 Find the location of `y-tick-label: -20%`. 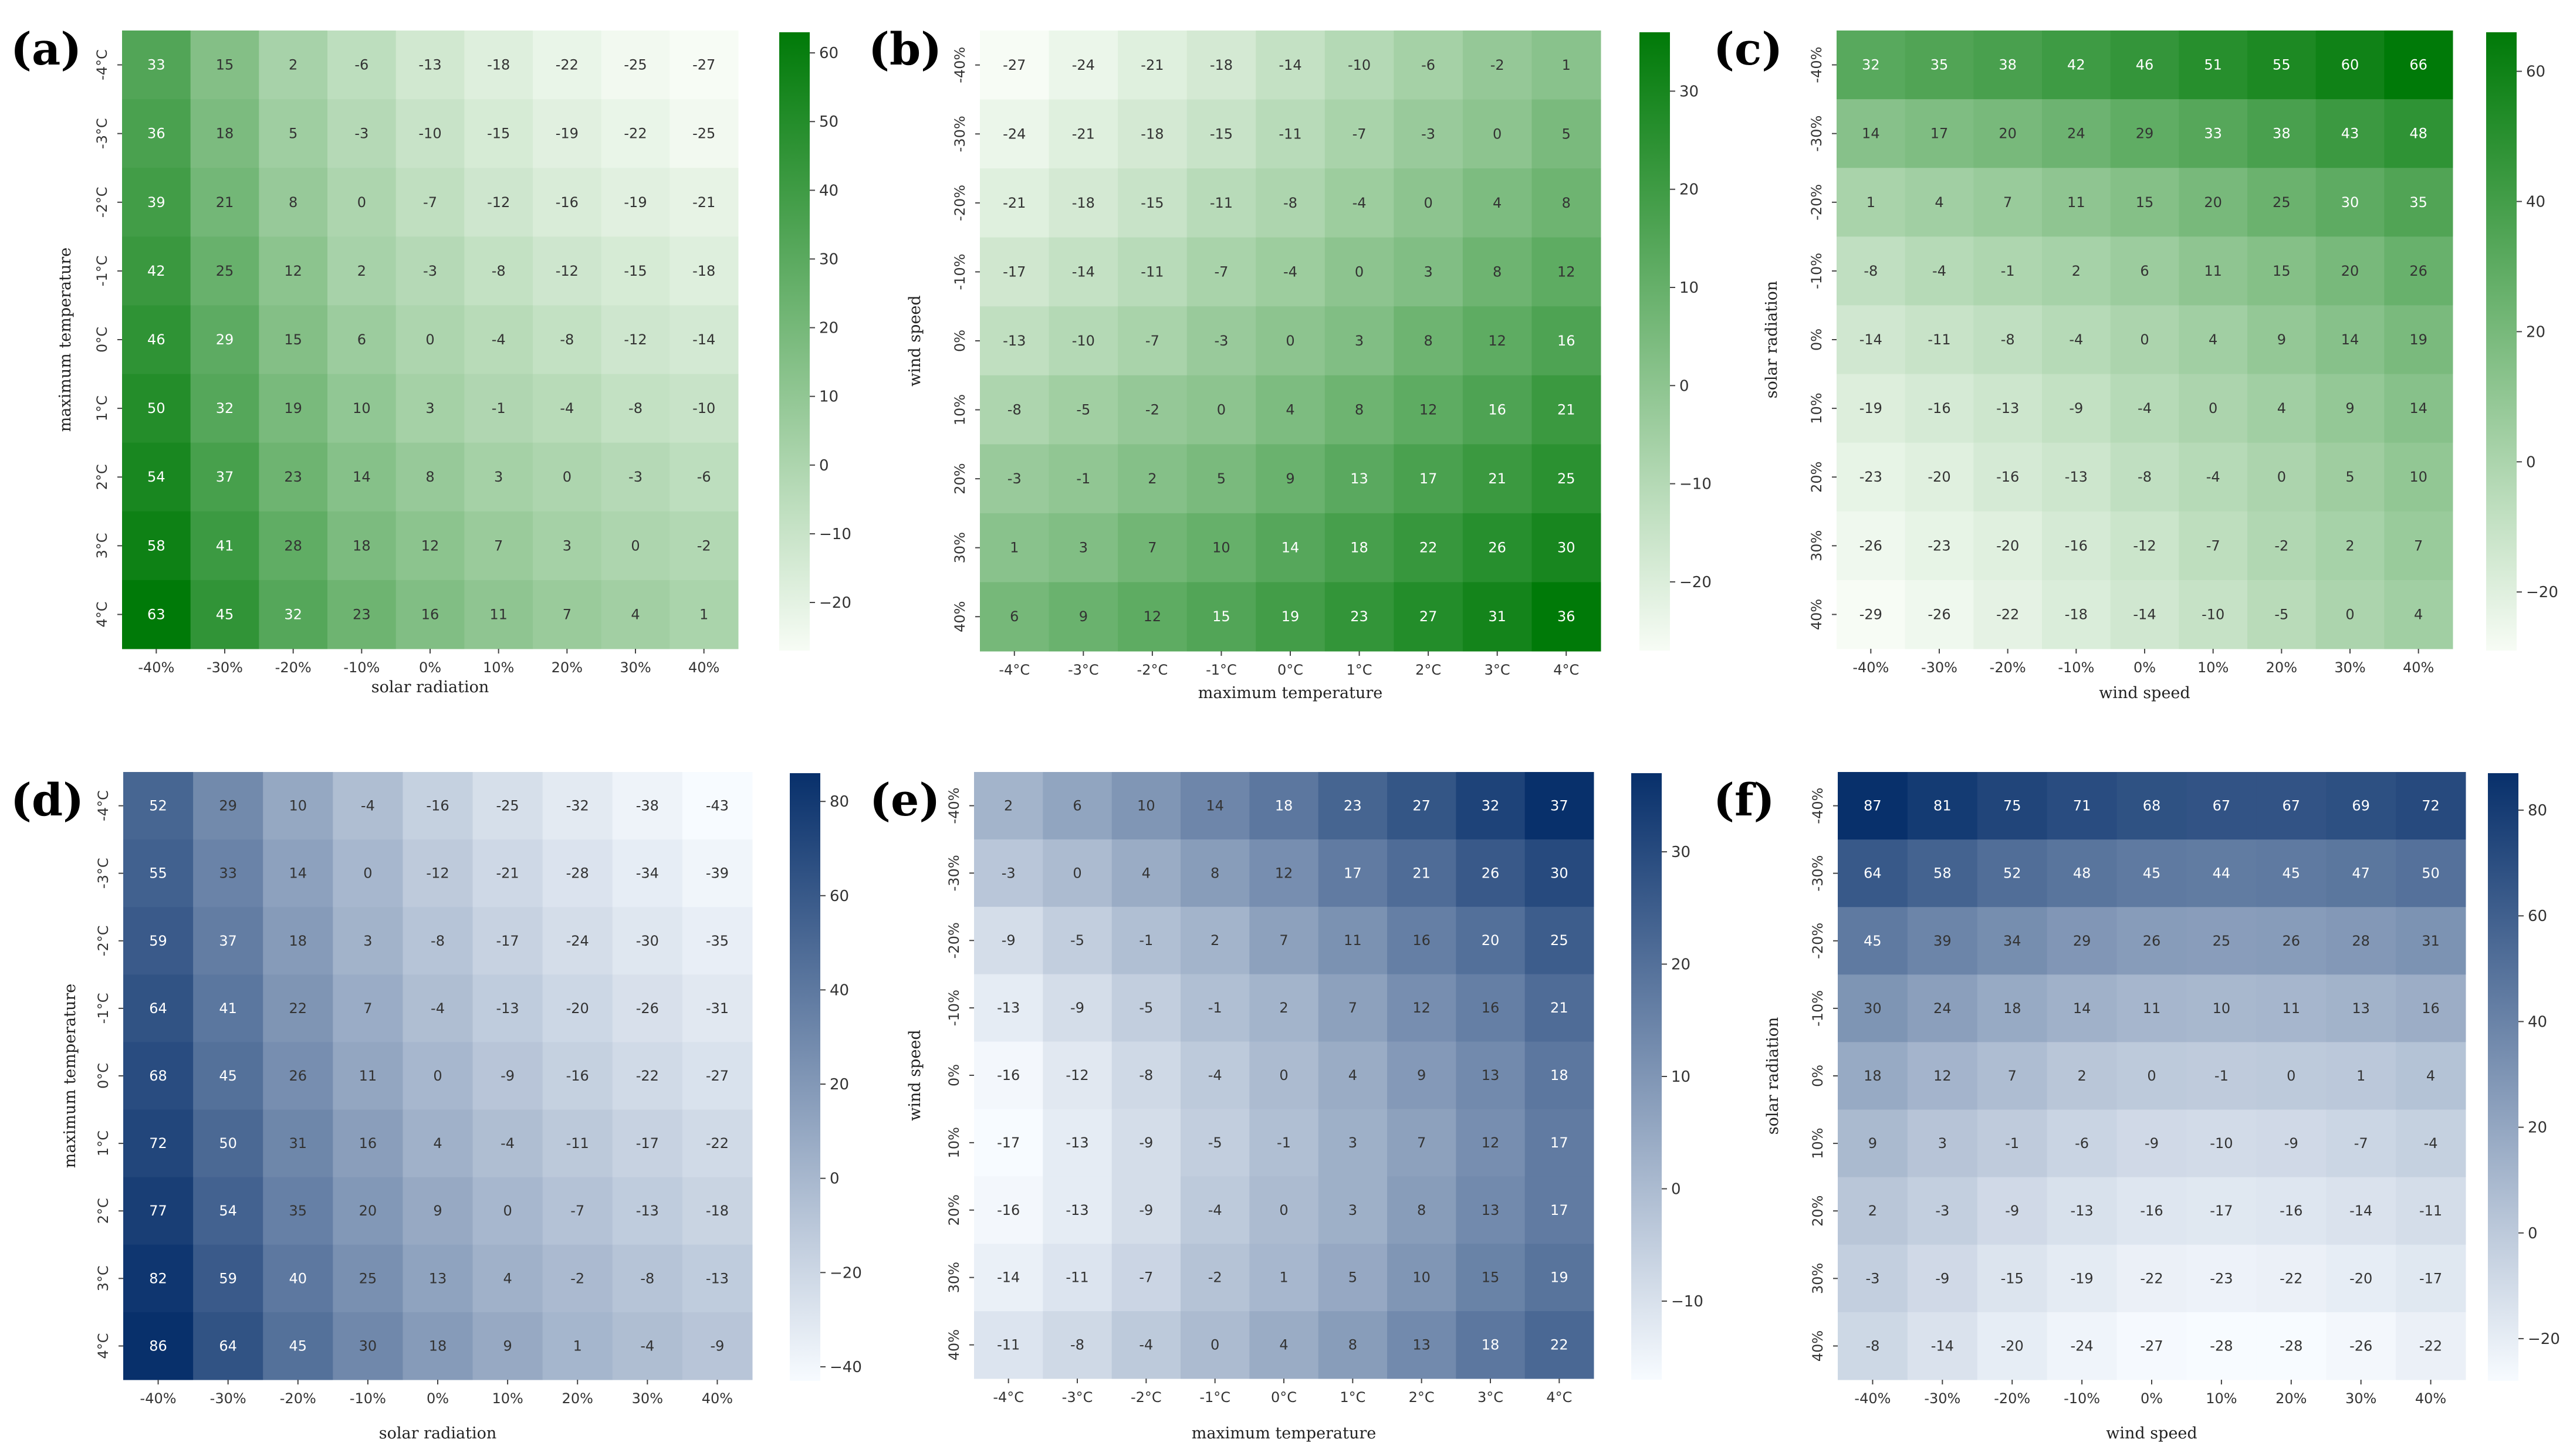

y-tick-label: -20% is located at coordinates (954, 940).